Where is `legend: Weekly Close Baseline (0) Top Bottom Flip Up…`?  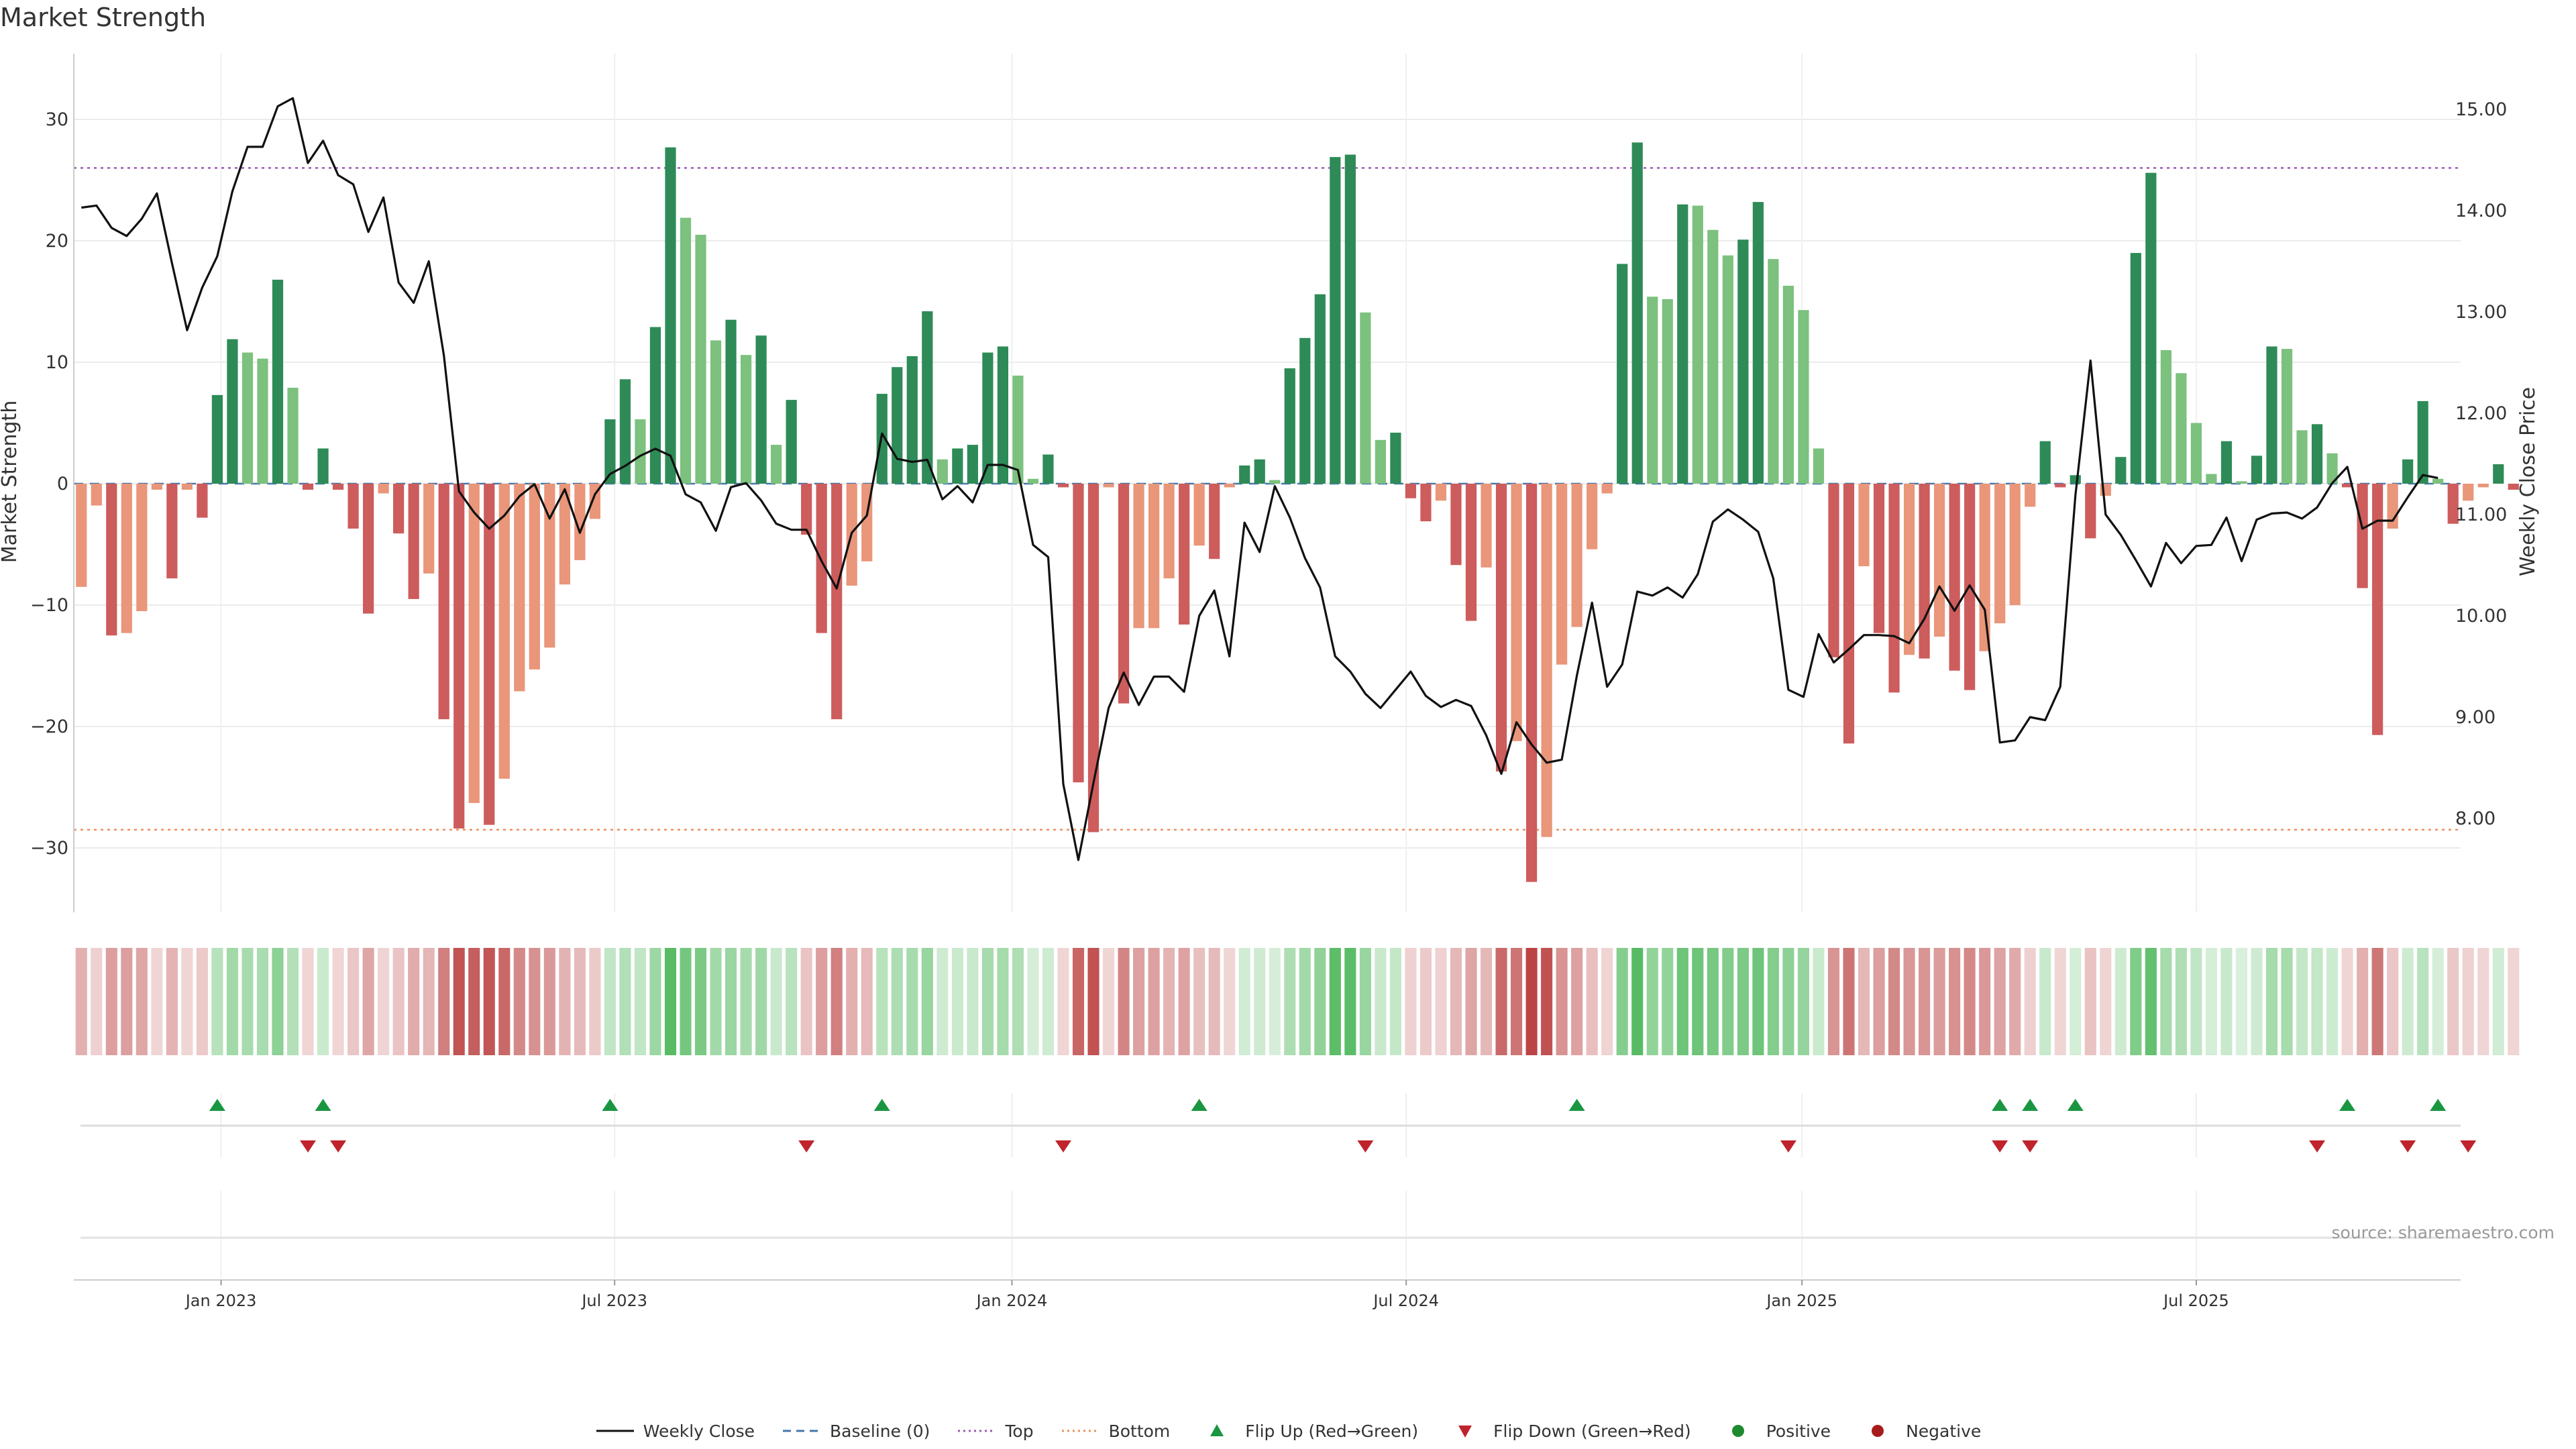 legend: Weekly Close Baseline (0) Top Bottom Flip Up… is located at coordinates (1288, 1431).